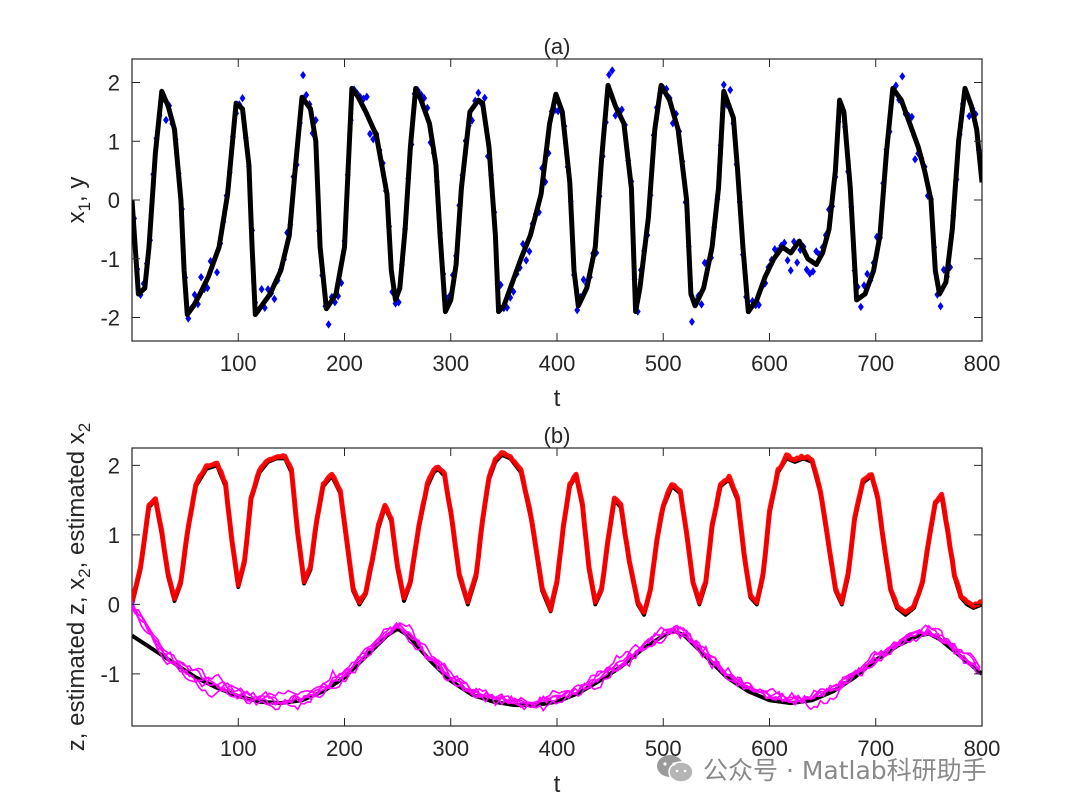 Image resolution: width=1080 pixels, height=811 pixels. I want to click on y-tick-label: -2, so click(110, 318).